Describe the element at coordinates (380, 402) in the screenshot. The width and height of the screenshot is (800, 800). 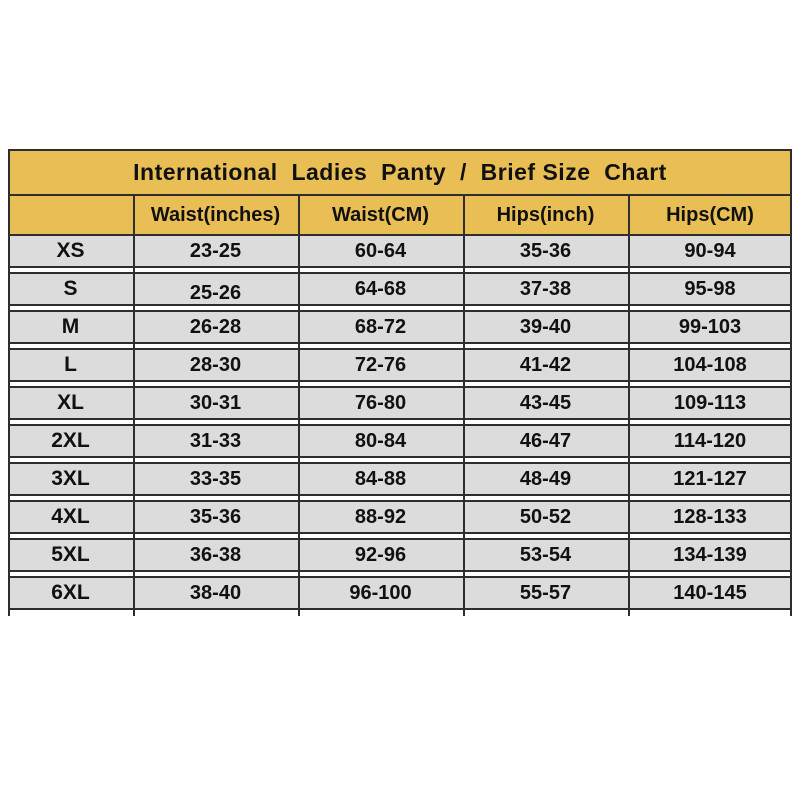
I see `waist-cm-value: 76-80` at that location.